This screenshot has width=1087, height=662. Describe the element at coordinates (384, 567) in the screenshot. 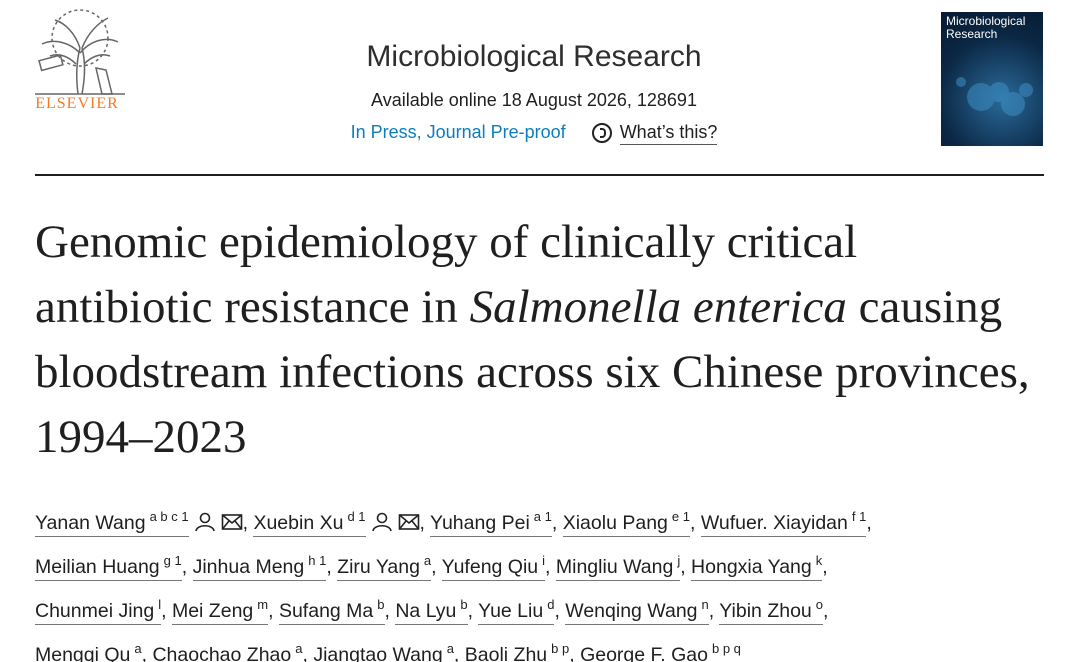

I see `author-name: Ziru Yang a` at that location.